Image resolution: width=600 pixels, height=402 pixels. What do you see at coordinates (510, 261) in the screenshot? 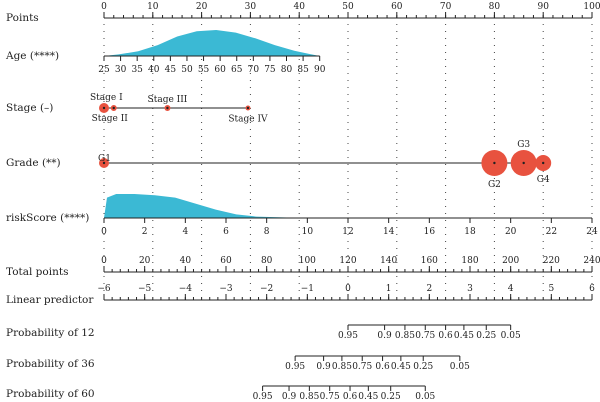
I see `tick-label: 200` at bounding box center [510, 261].